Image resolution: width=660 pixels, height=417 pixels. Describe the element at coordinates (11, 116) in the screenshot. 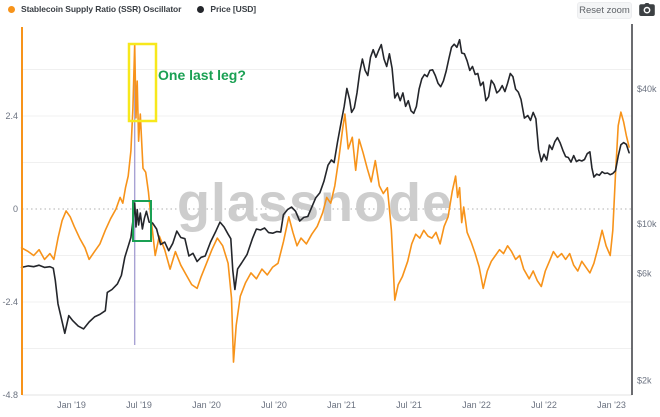

I see `y-axis-tick-left: 2.4` at that location.